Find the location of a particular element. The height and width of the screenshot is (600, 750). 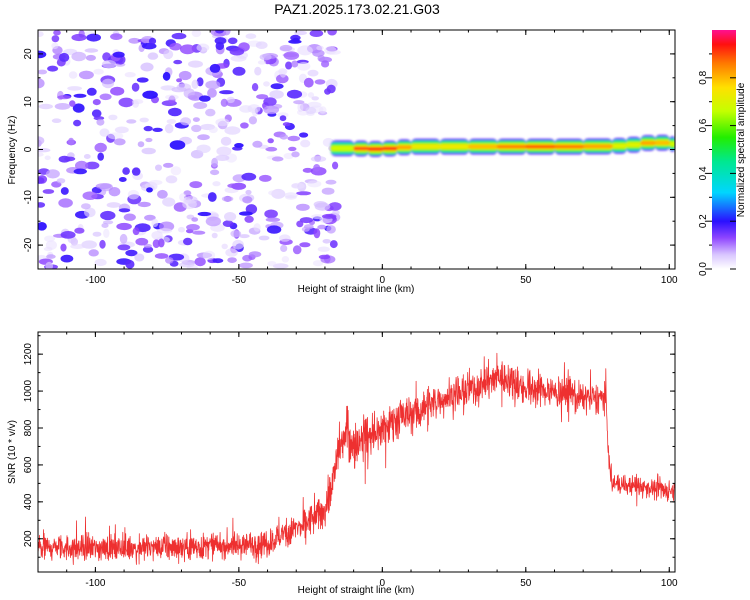

x-tick-label: 100 is located at coordinates (669, 280).